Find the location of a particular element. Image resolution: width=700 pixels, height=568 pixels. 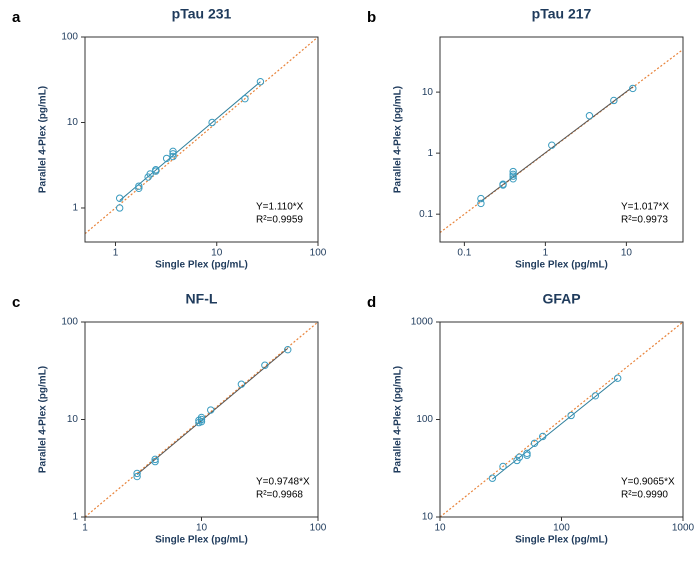

fit-equation: Y=0.9748*X is located at coordinates (283, 482).